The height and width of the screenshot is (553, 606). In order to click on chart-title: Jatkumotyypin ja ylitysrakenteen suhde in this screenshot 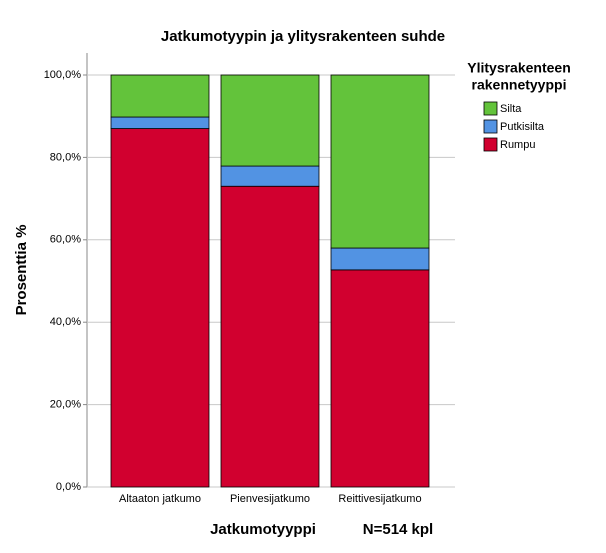, I will do `click(303, 36)`.